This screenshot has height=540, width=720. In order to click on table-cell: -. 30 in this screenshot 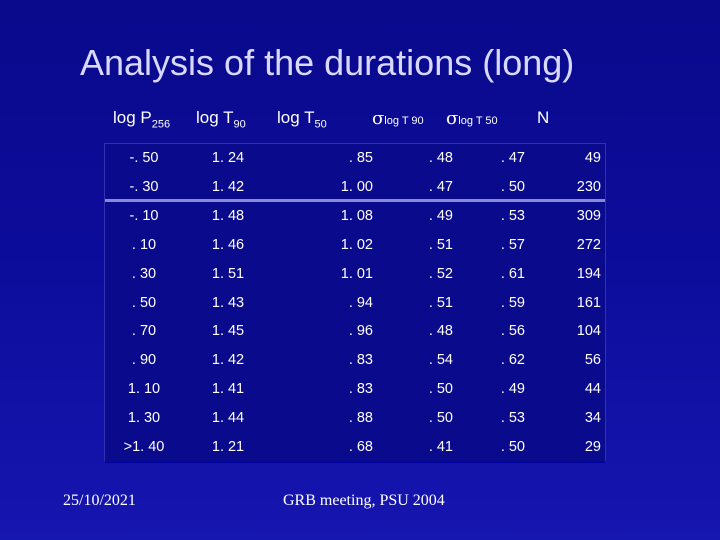, I will do `click(144, 186)`.